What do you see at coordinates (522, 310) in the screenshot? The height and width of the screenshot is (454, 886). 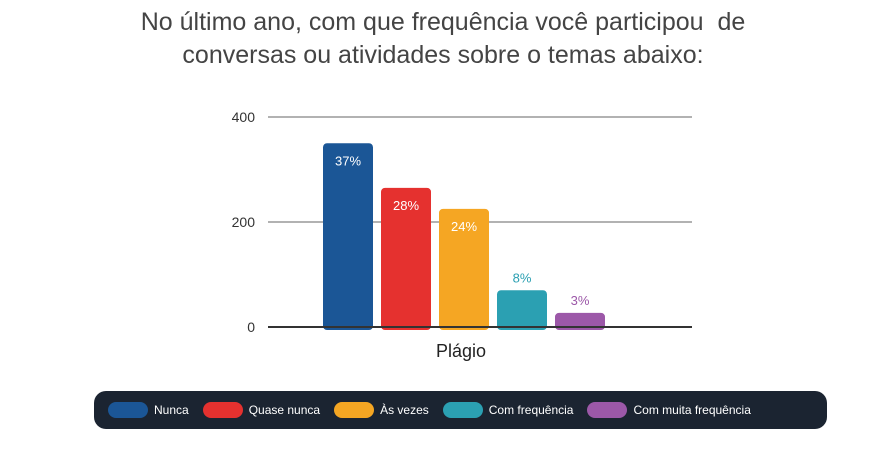 I see `bar-com-frequencia` at bounding box center [522, 310].